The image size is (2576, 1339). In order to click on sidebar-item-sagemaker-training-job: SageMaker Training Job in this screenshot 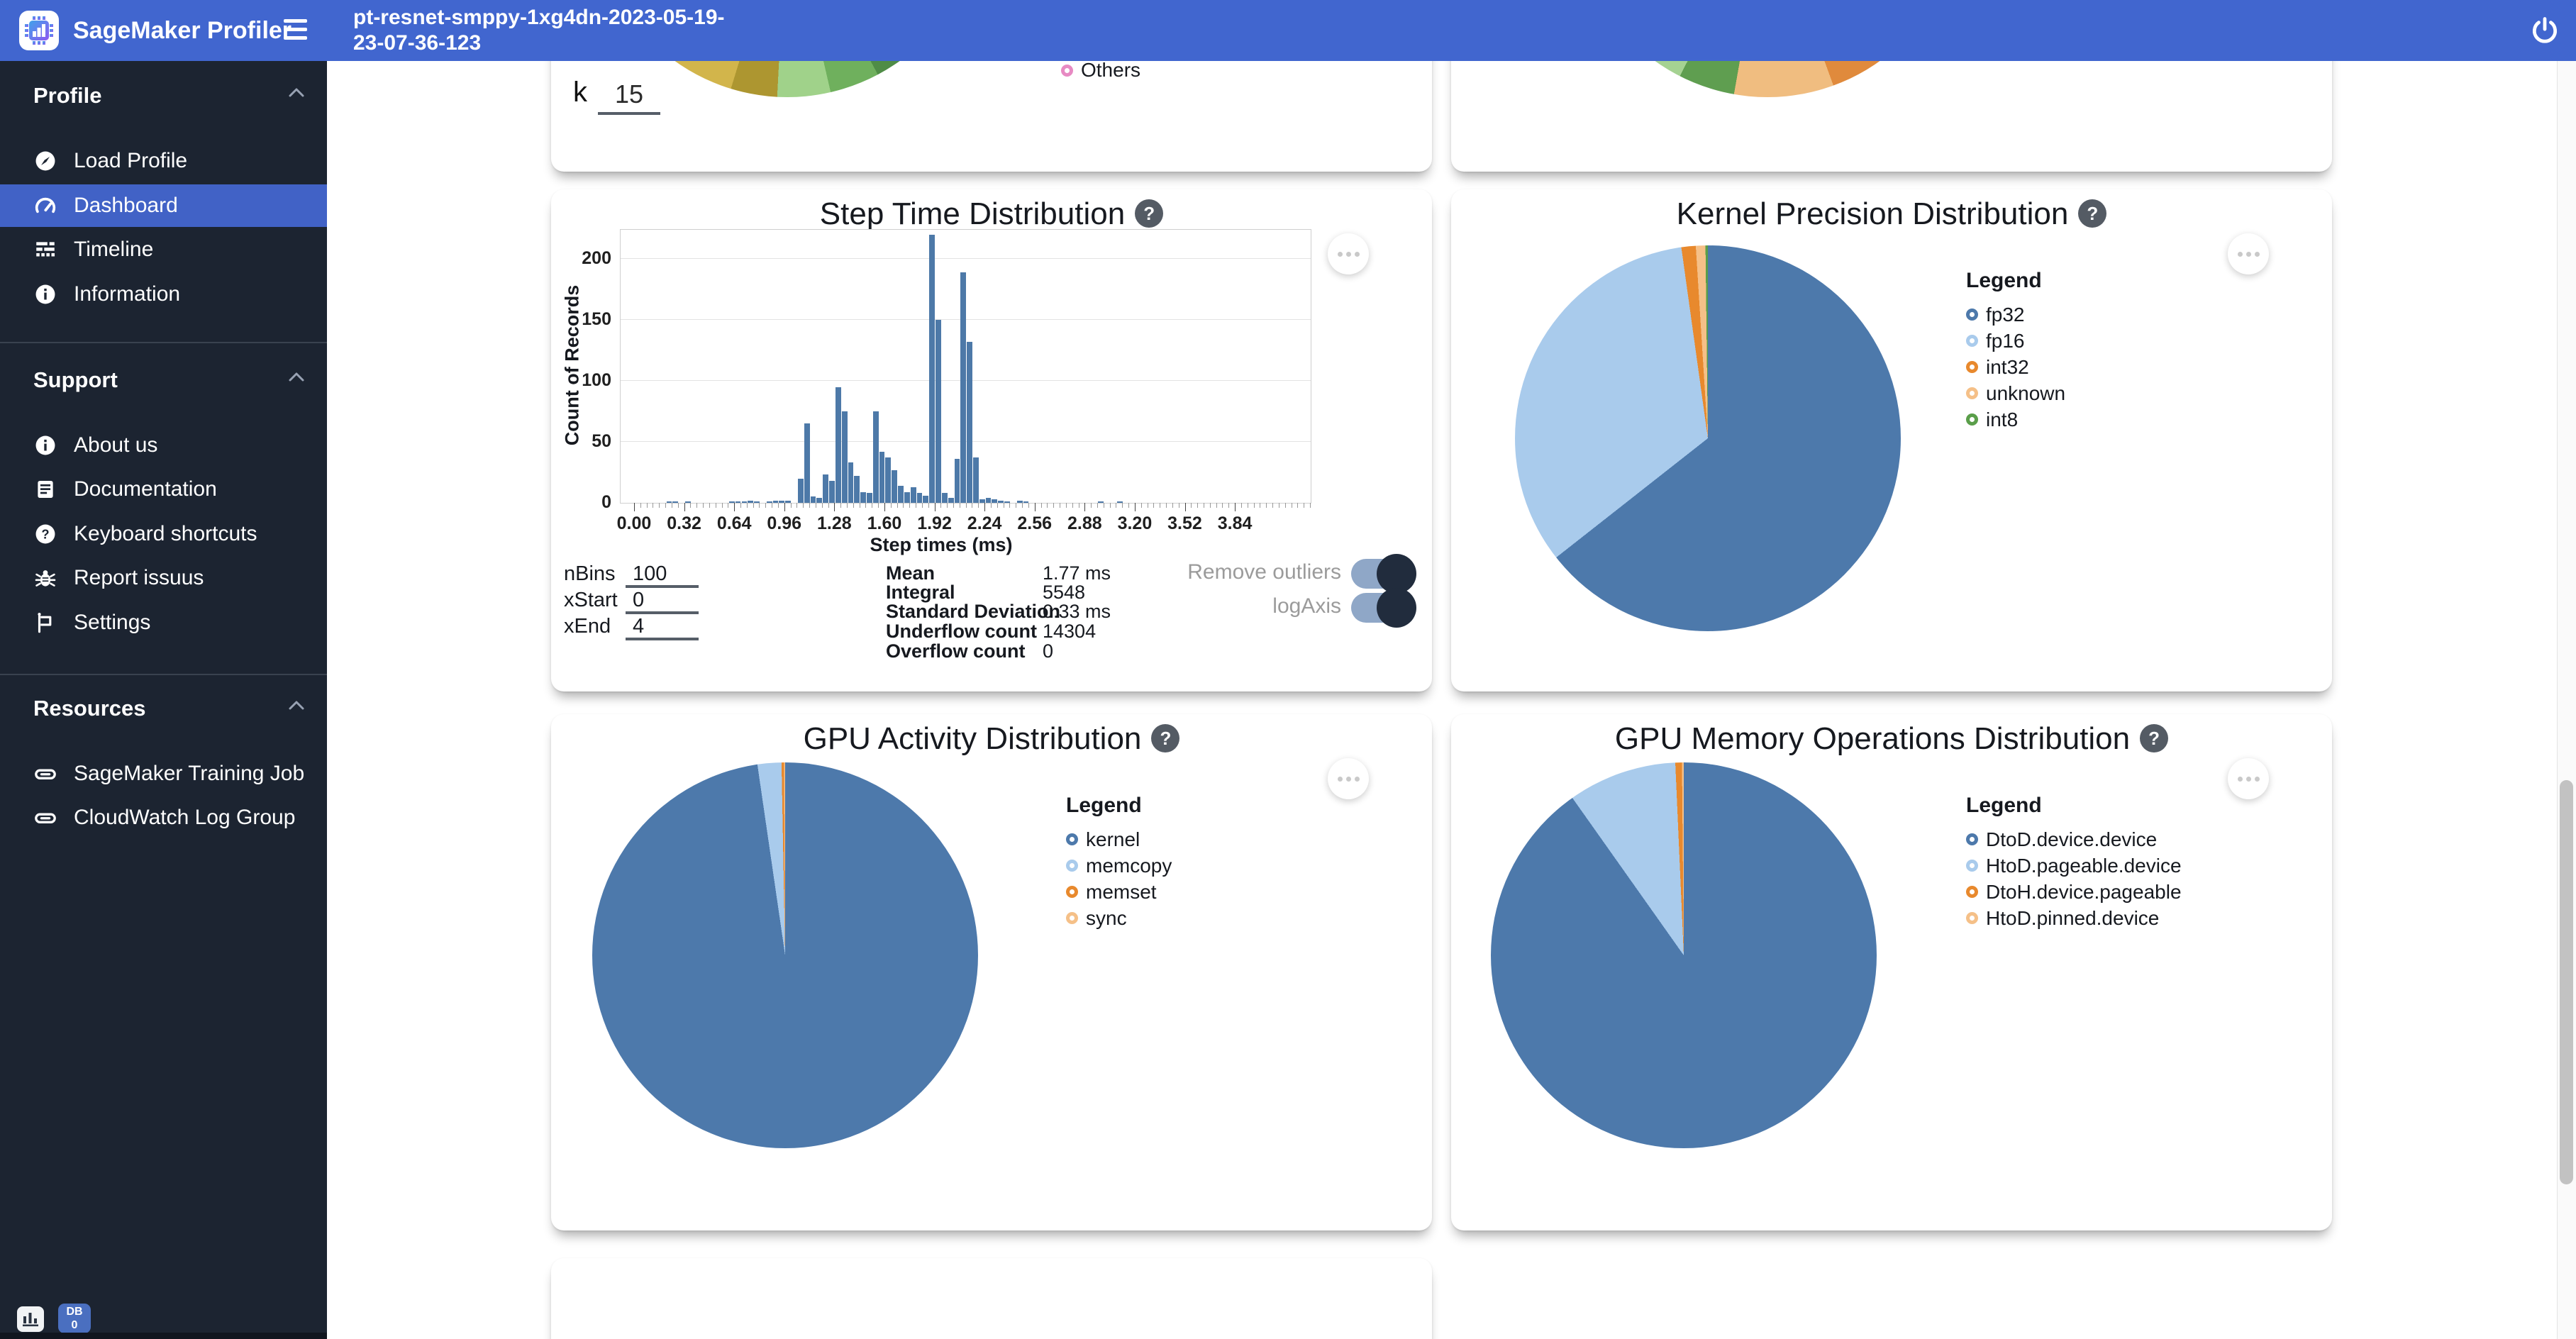, I will do `click(163, 773)`.